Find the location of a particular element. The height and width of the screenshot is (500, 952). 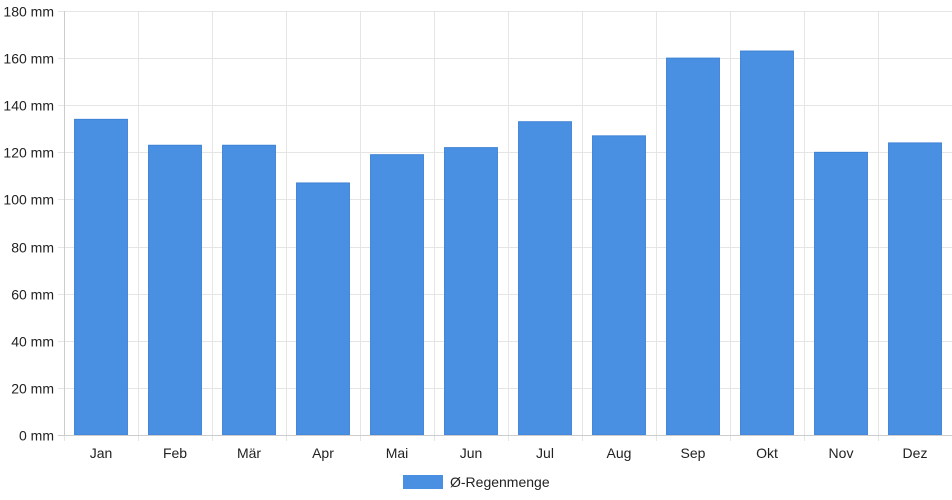

y-tick-label: 120 mm is located at coordinates (28, 153).